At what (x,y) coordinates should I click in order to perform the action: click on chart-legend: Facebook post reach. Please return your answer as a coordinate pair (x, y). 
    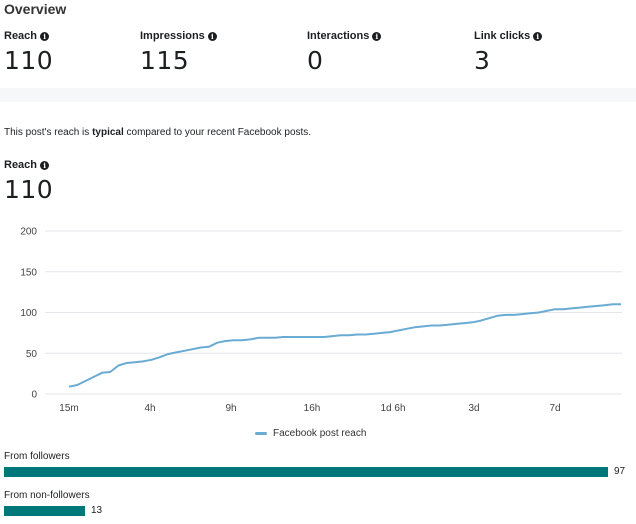
    Looking at the image, I should click on (310, 433).